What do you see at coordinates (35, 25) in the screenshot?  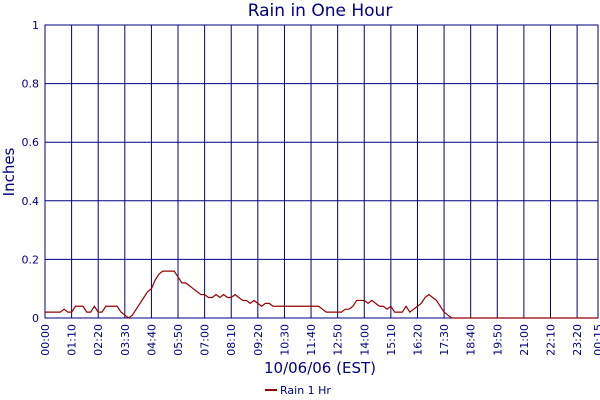 I see `y-tick-label: 1` at bounding box center [35, 25].